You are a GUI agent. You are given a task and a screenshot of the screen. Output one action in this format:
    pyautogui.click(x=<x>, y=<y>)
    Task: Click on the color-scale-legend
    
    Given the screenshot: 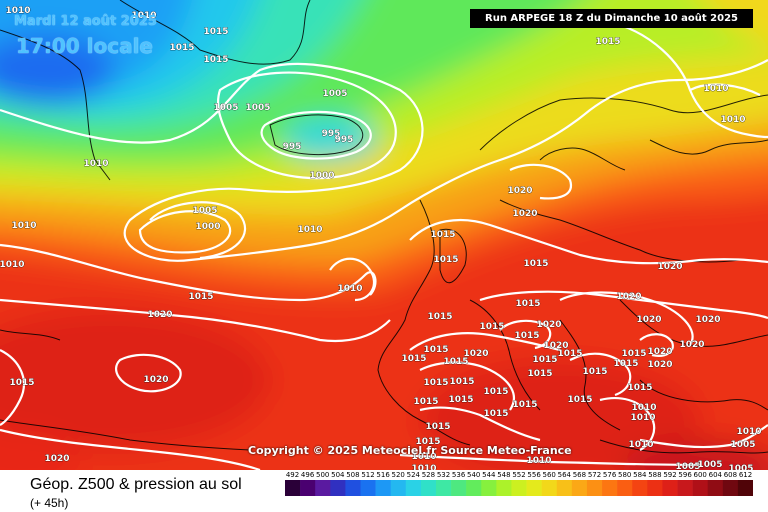 What is the action you would take?
    pyautogui.click(x=519, y=488)
    